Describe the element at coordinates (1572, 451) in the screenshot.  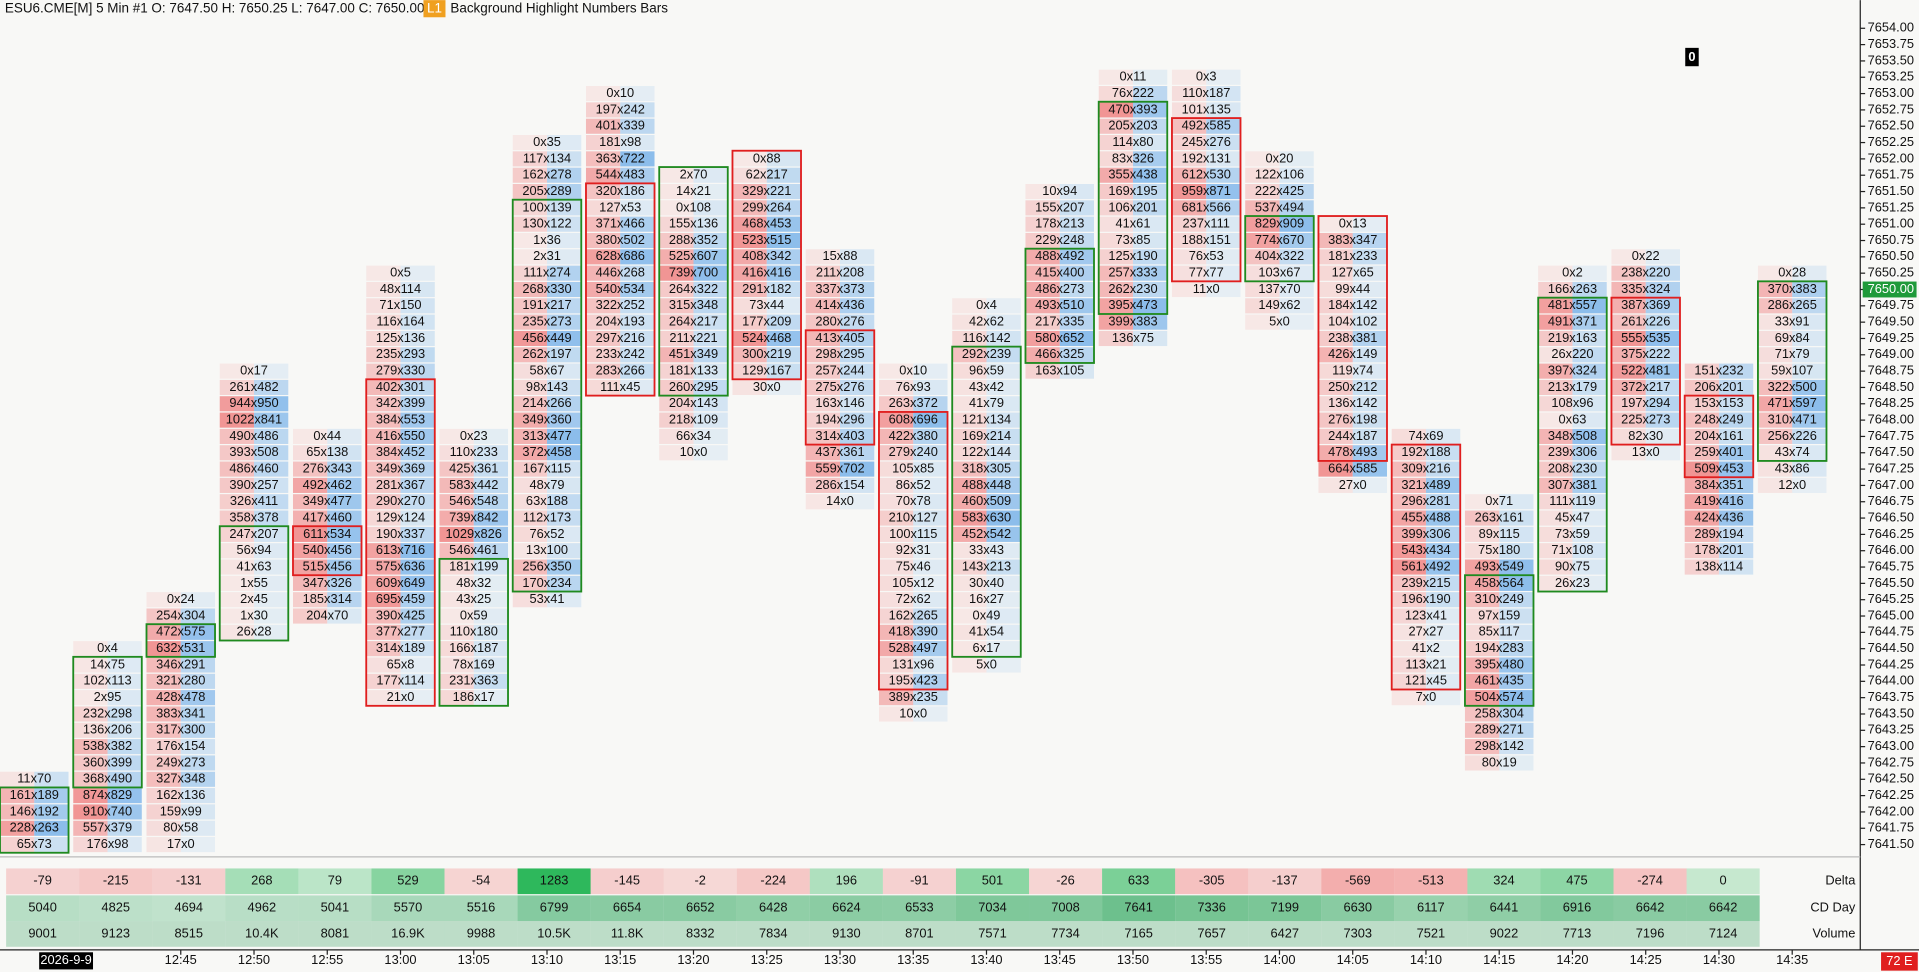
I see `footprint-cell: 239x306` at that location.